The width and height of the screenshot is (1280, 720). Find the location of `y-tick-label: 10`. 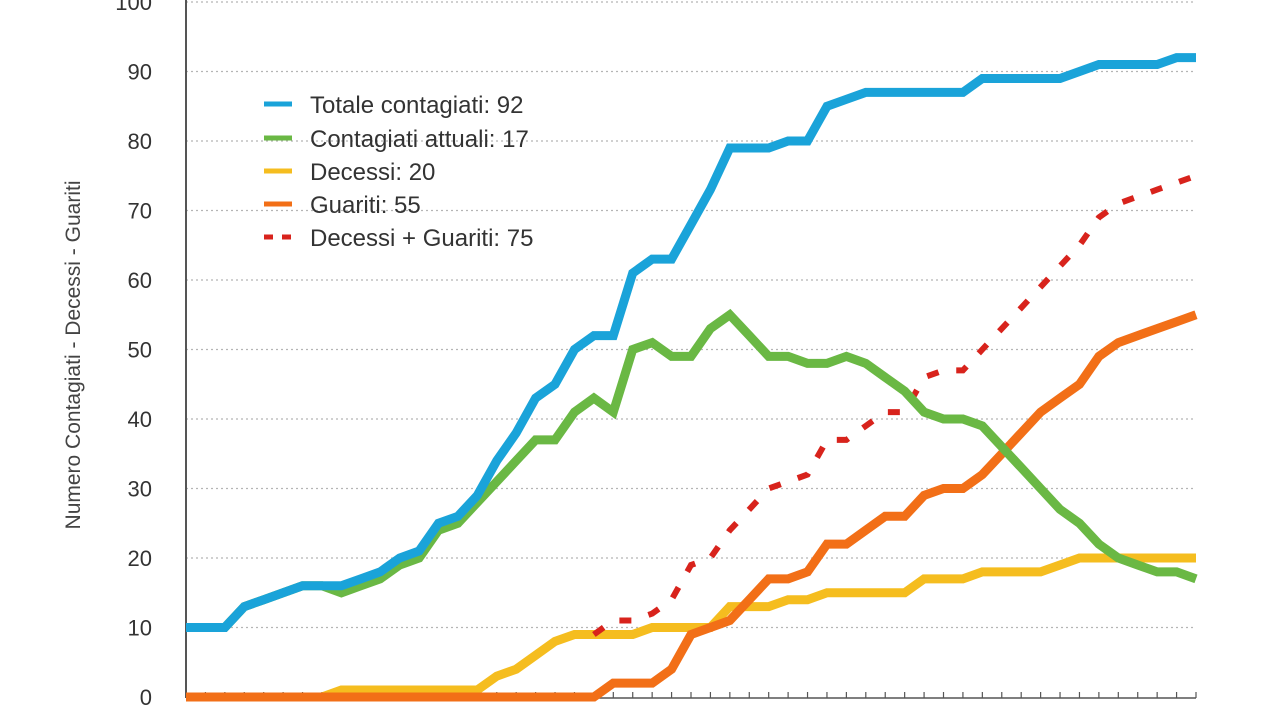

y-tick-label: 10 is located at coordinates (140, 628).